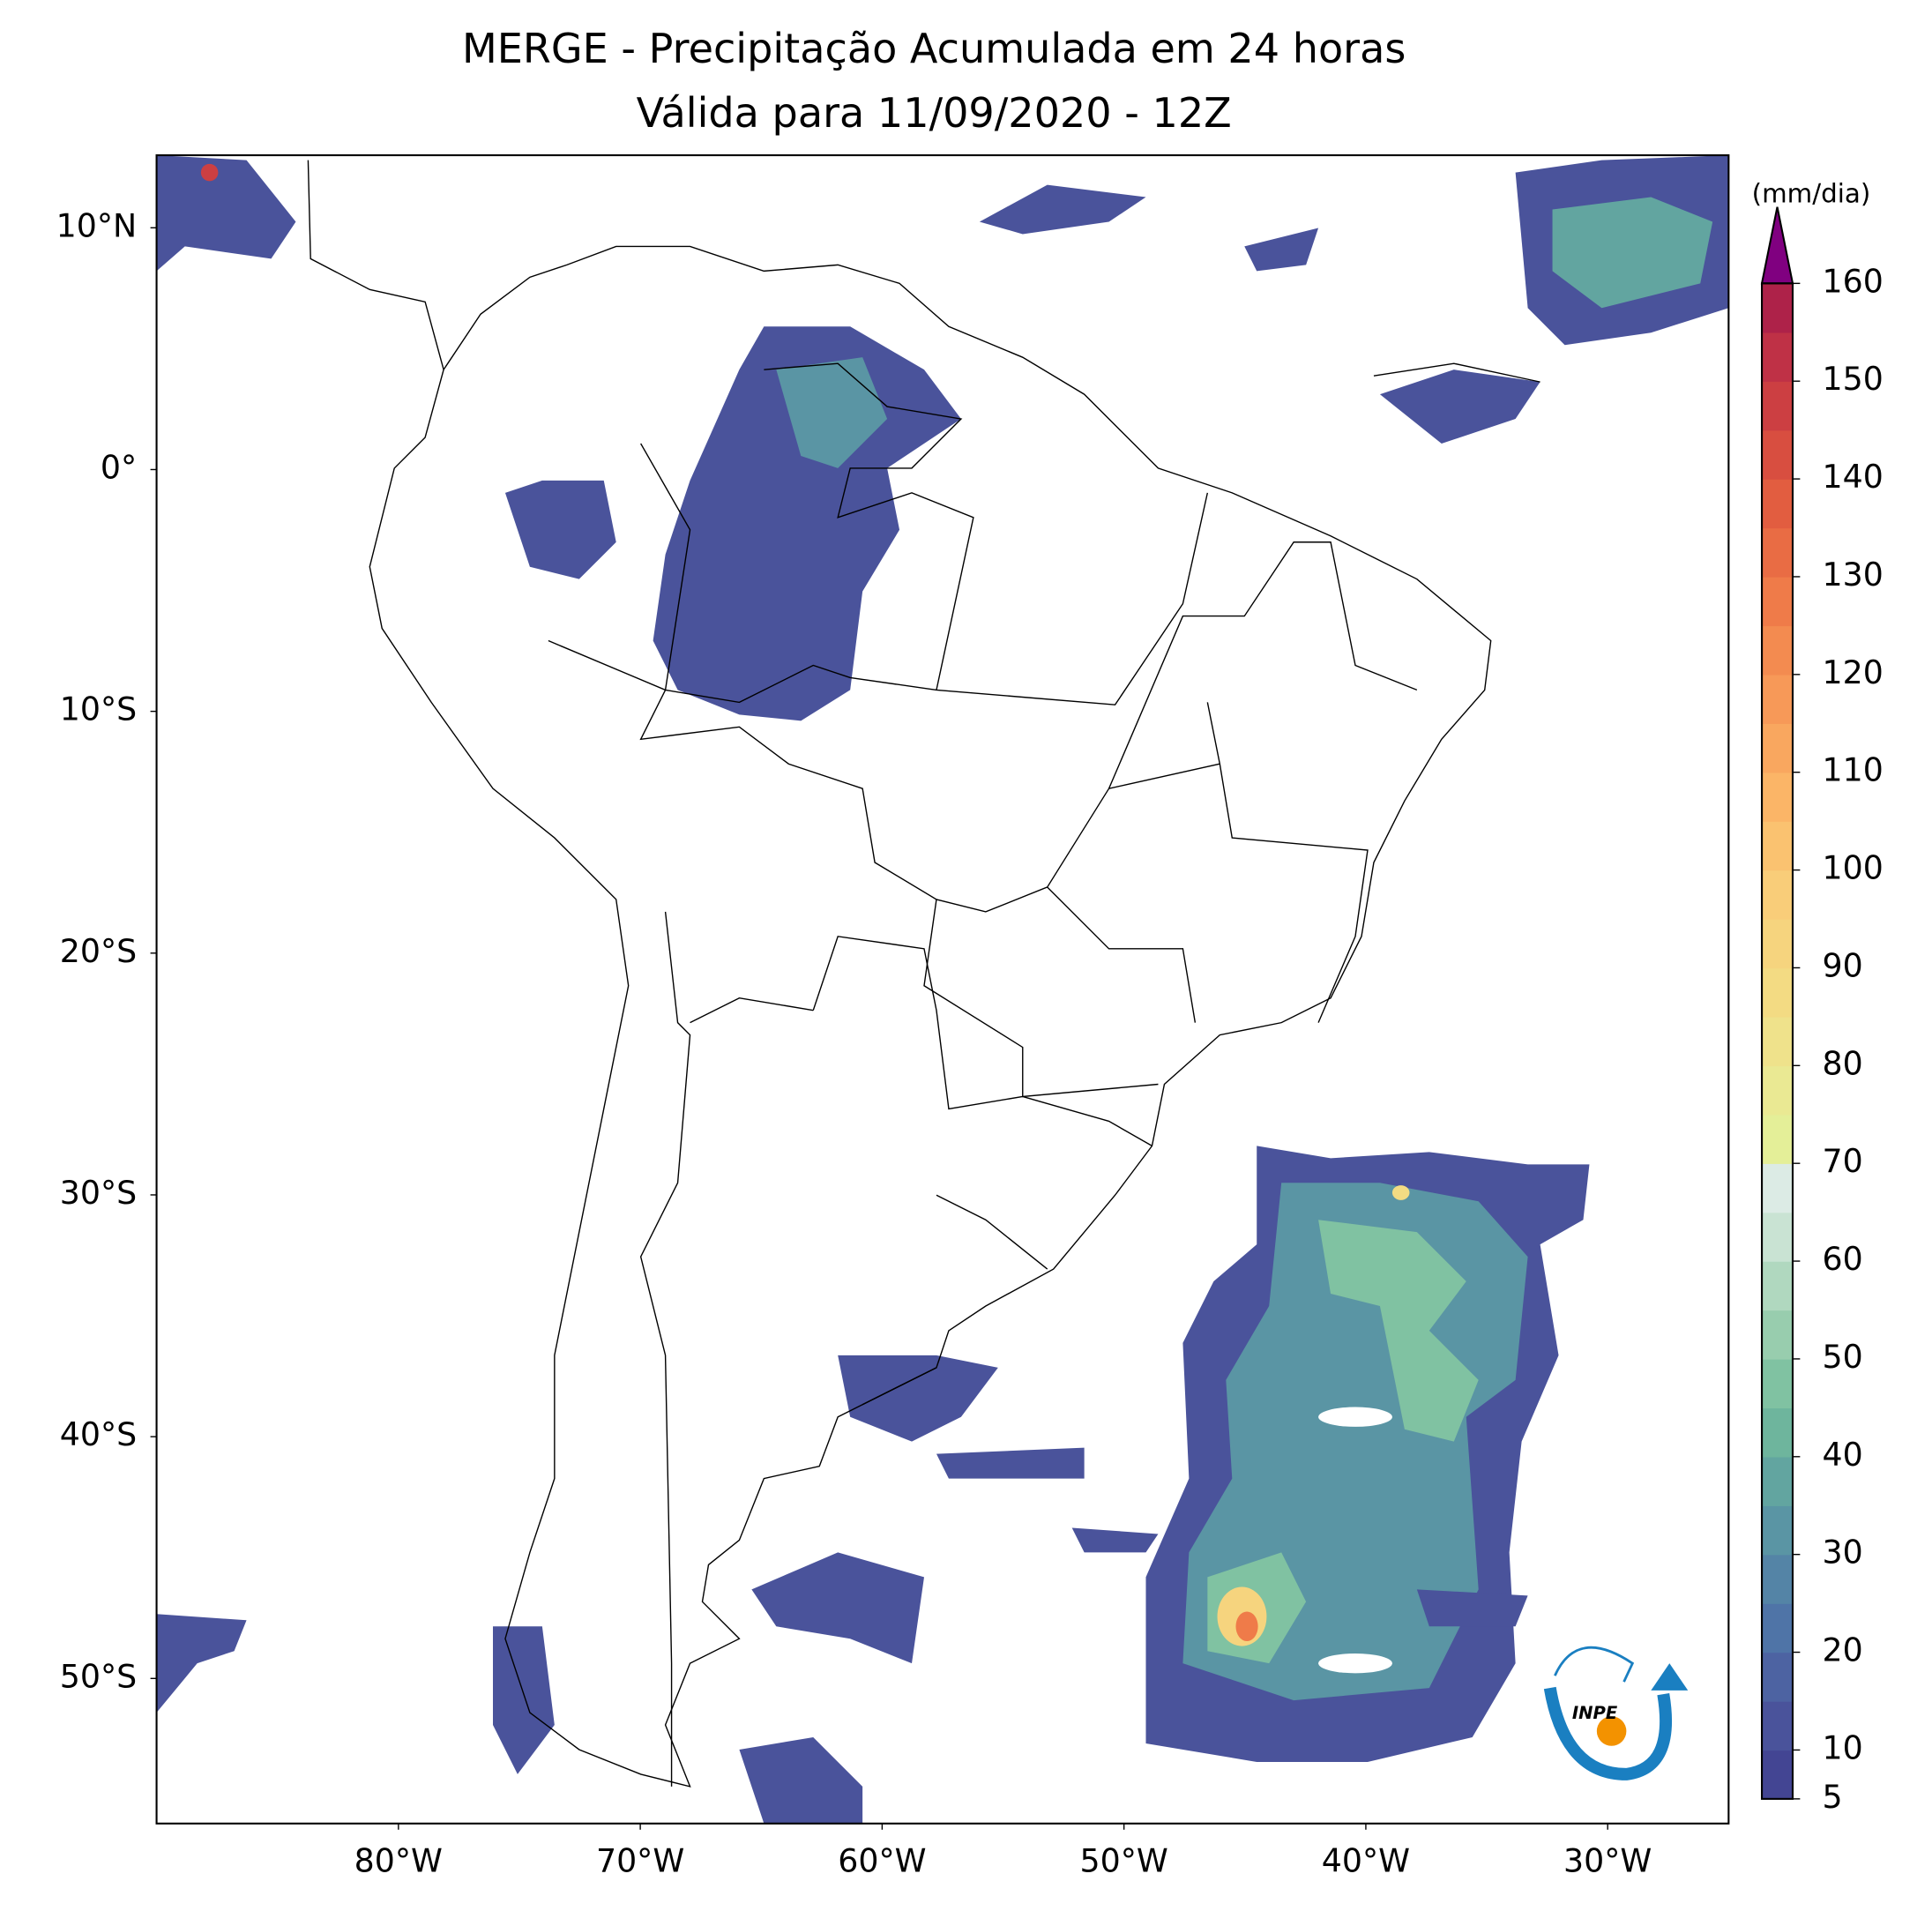  Describe the element at coordinates (98, 1434) in the screenshot. I see `y-tick-label: 40°S` at that location.